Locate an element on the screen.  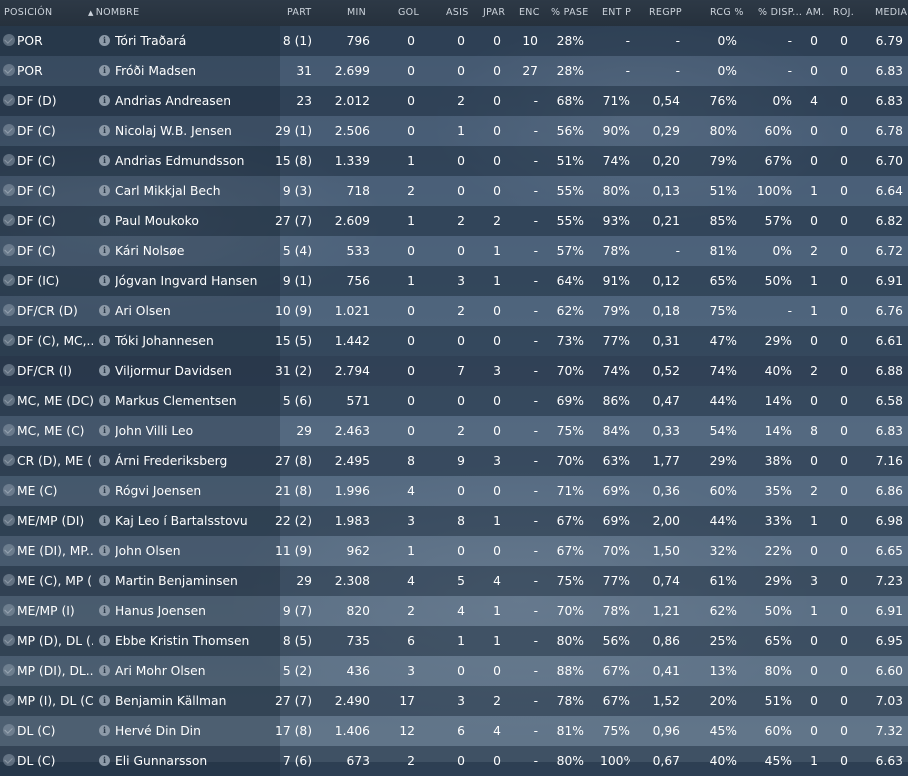
am-cell: 0 is located at coordinates (814, 221).